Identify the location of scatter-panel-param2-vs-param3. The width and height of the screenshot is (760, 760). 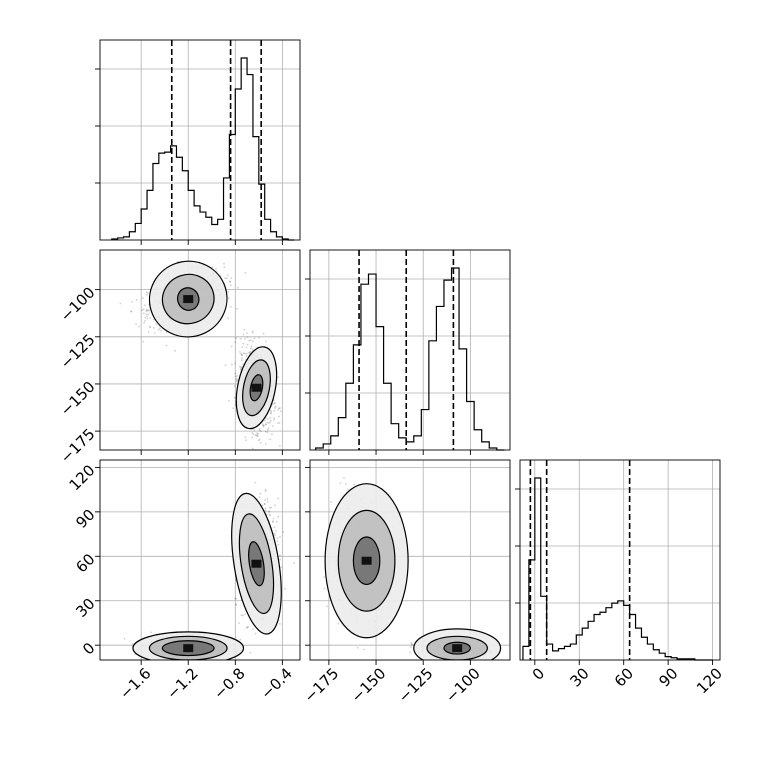
(408, 562).